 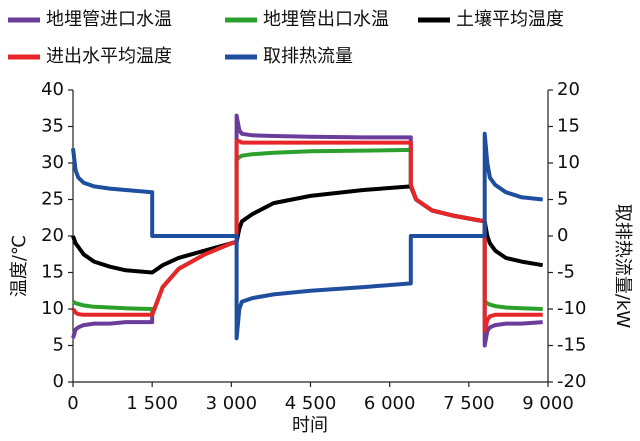 What do you see at coordinates (308, 56) in the screenshot?
I see `legend-label: 取排热流量` at bounding box center [308, 56].